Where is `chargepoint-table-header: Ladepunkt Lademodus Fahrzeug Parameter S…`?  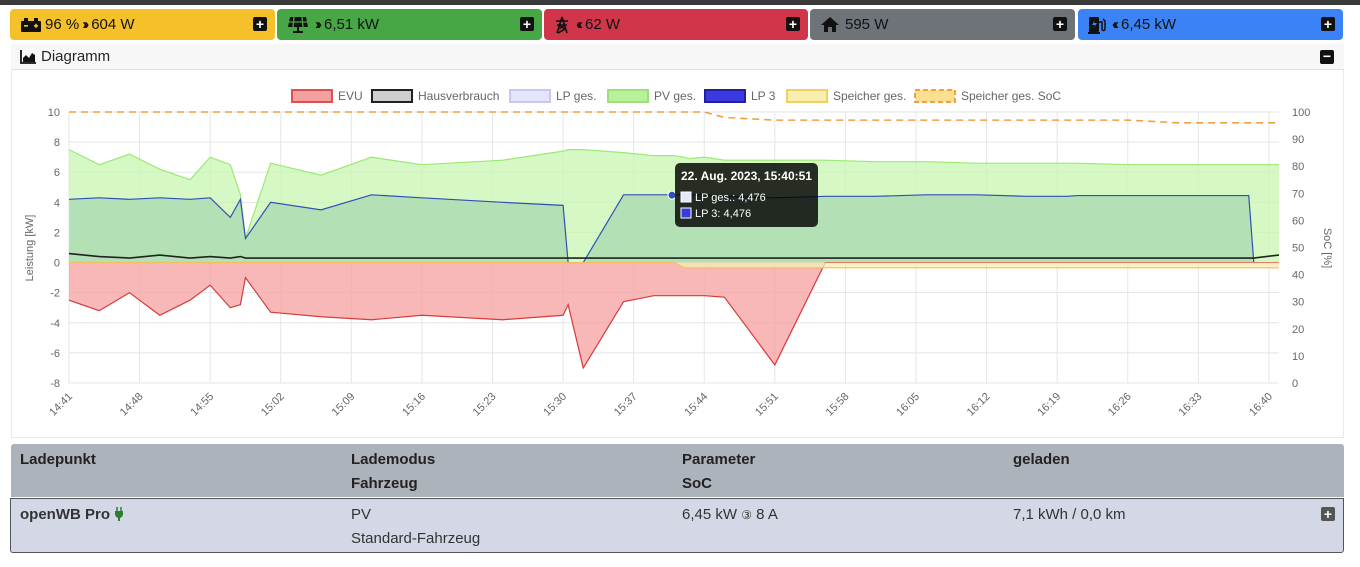 chargepoint-table-header: Ladepunkt Lademodus Fahrzeug Parameter S… is located at coordinates (677, 470).